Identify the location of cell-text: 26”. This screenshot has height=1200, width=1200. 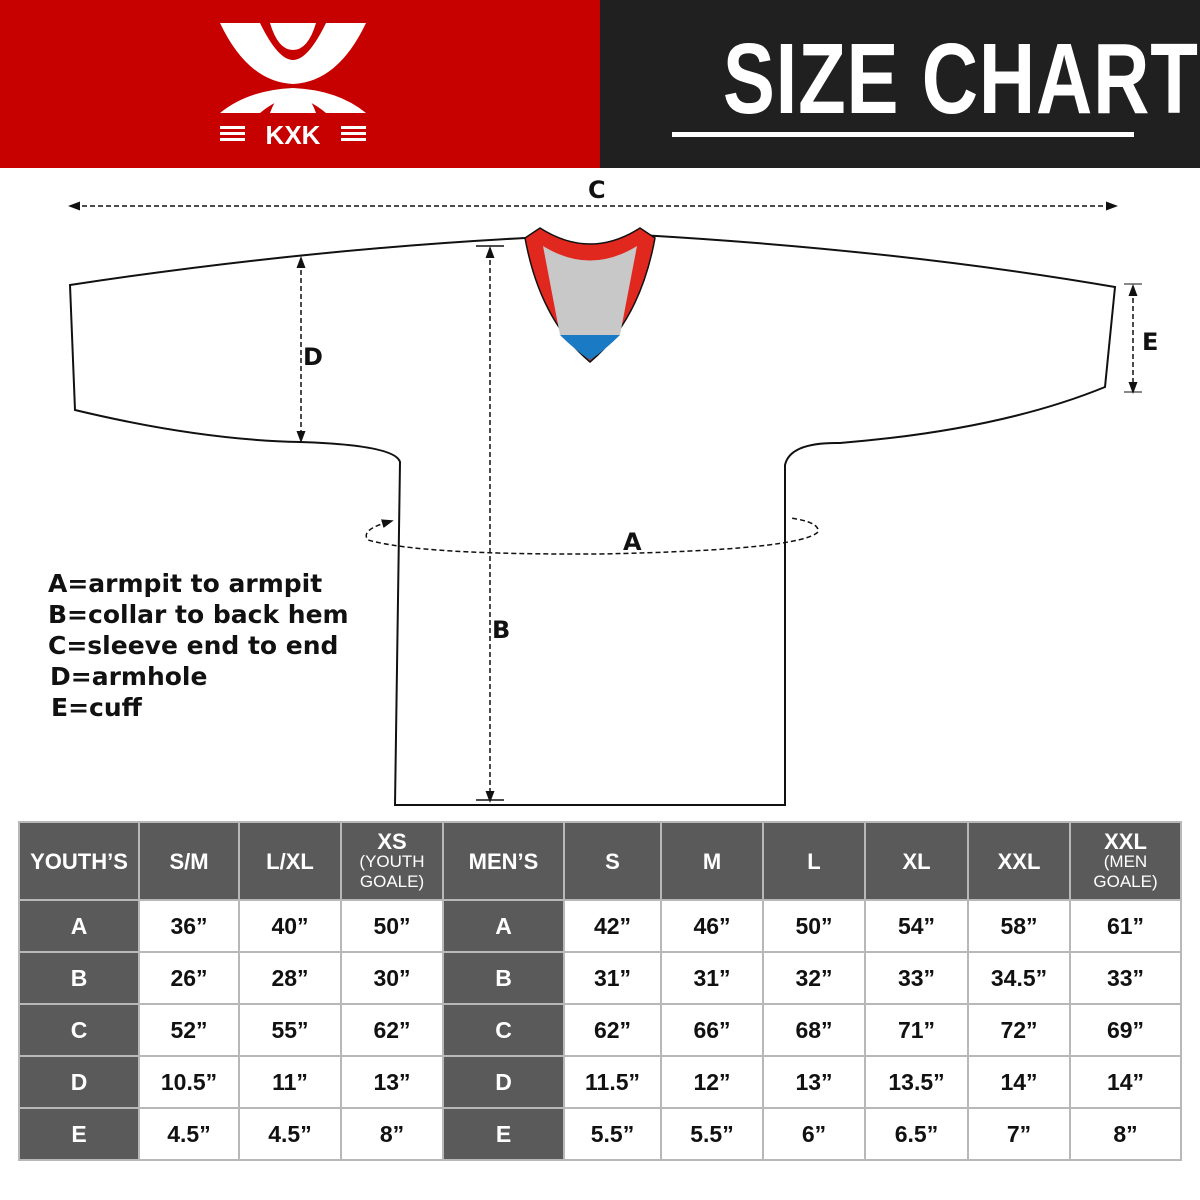
(189, 977).